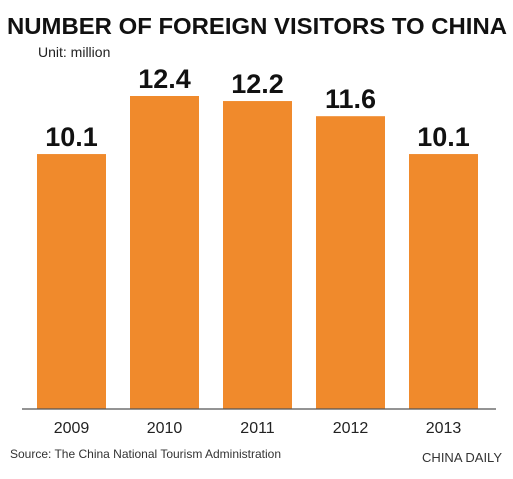 The height and width of the screenshot is (479, 513). Describe the element at coordinates (350, 99) in the screenshot. I see `value-label-2012: 11.6` at that location.